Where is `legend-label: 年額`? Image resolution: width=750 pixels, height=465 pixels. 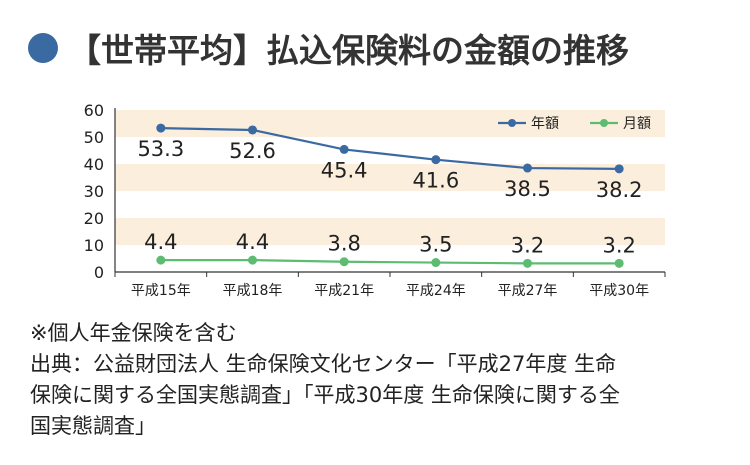
legend-label: 年額 is located at coordinates (545, 124).